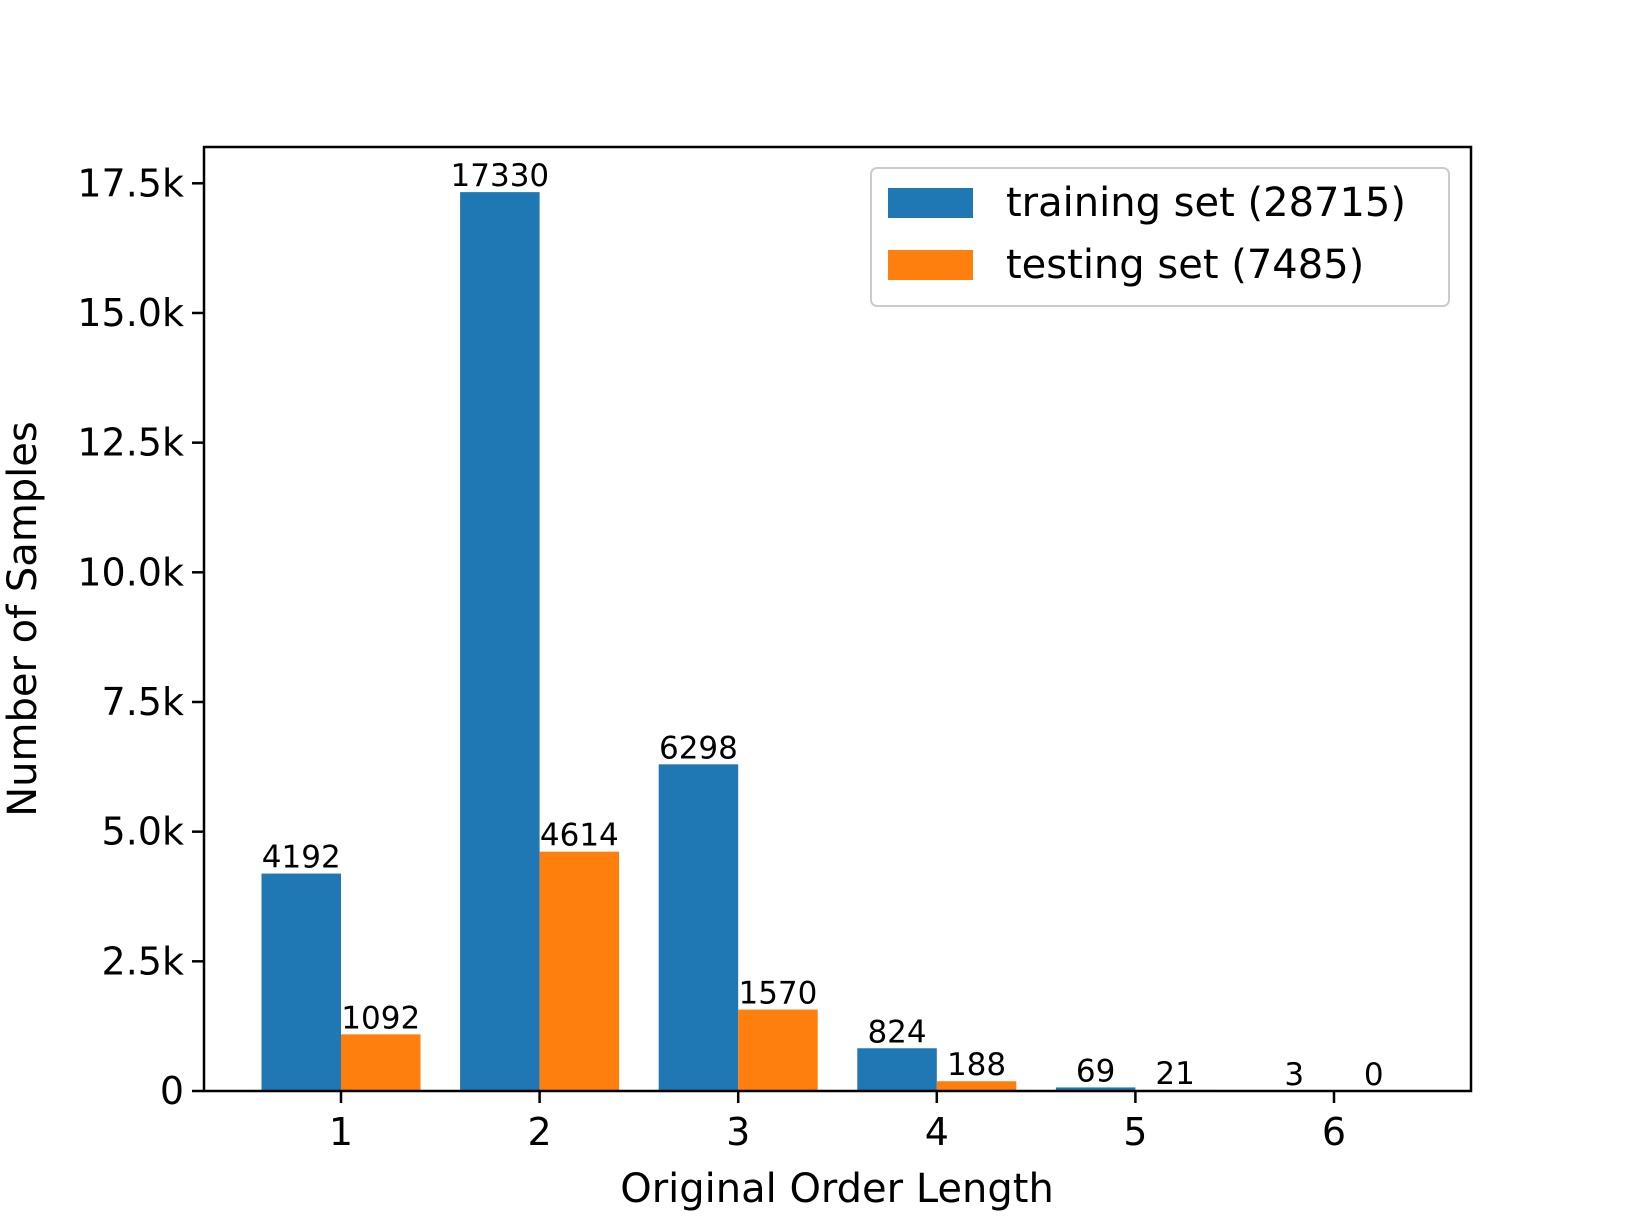  What do you see at coordinates (500, 176) in the screenshot?
I see `data-label-training-2: 17330` at bounding box center [500, 176].